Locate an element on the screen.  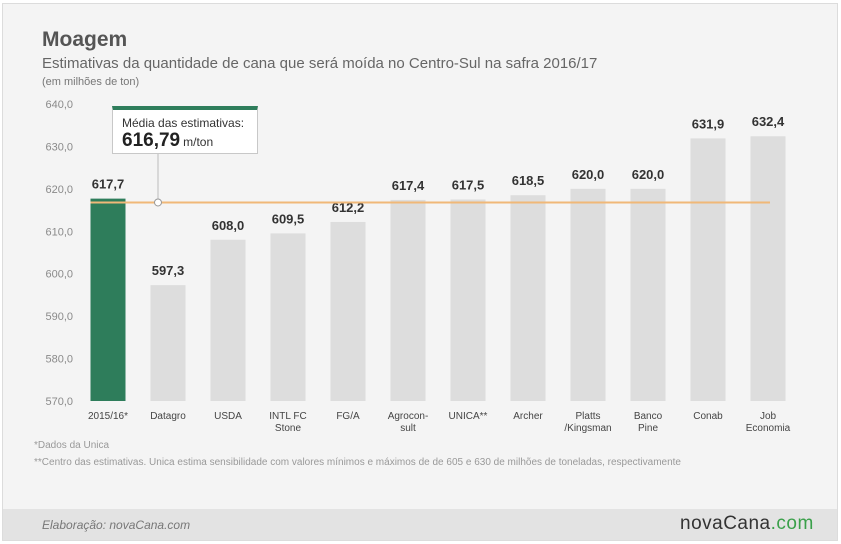
brand-name-accent: Cana is located at coordinates (747, 523).